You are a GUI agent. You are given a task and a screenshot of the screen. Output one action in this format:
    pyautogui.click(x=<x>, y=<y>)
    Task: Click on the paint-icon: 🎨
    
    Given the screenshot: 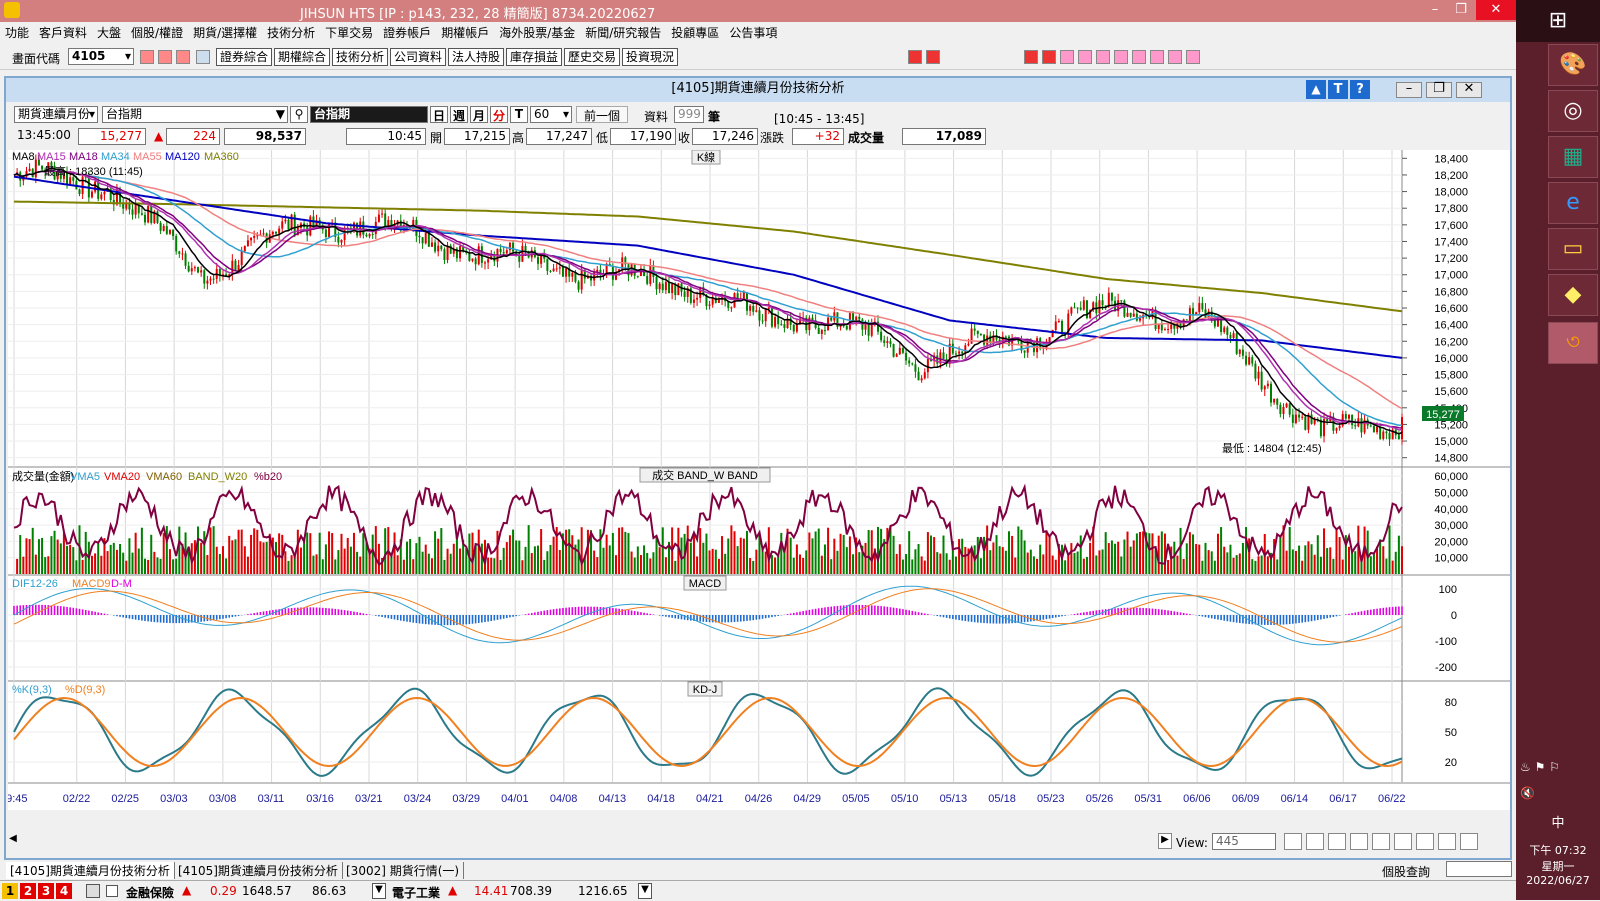 What is the action you would take?
    pyautogui.click(x=1573, y=65)
    